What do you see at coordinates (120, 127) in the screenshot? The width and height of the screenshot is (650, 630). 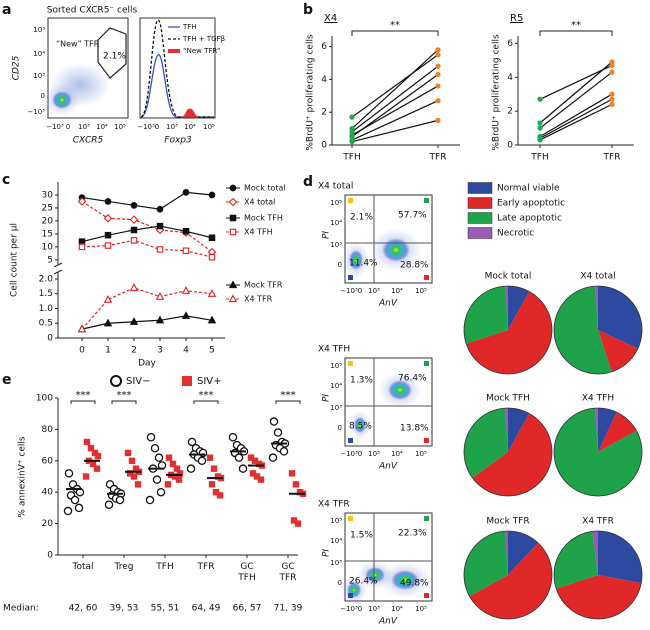 I see `x-tick-label: 10⁵` at bounding box center [120, 127].